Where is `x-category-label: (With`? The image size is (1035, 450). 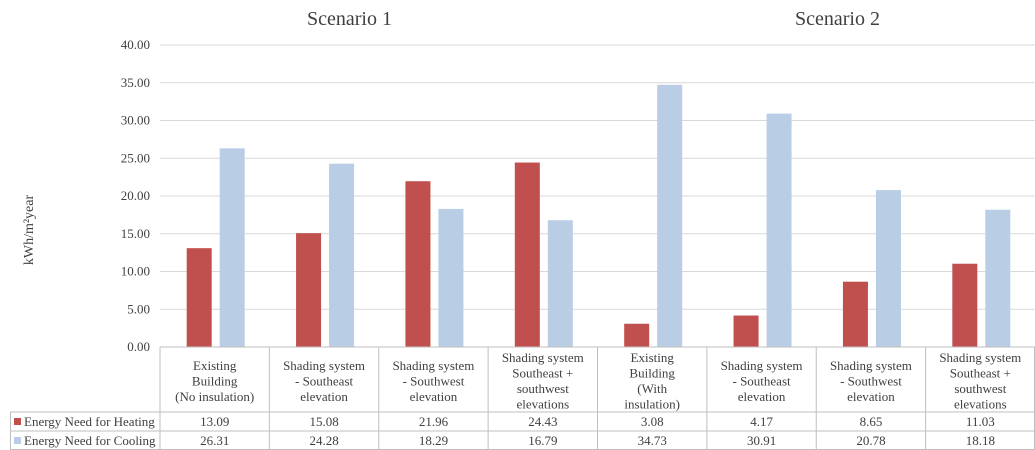 x-category-label: (With is located at coordinates (652, 388).